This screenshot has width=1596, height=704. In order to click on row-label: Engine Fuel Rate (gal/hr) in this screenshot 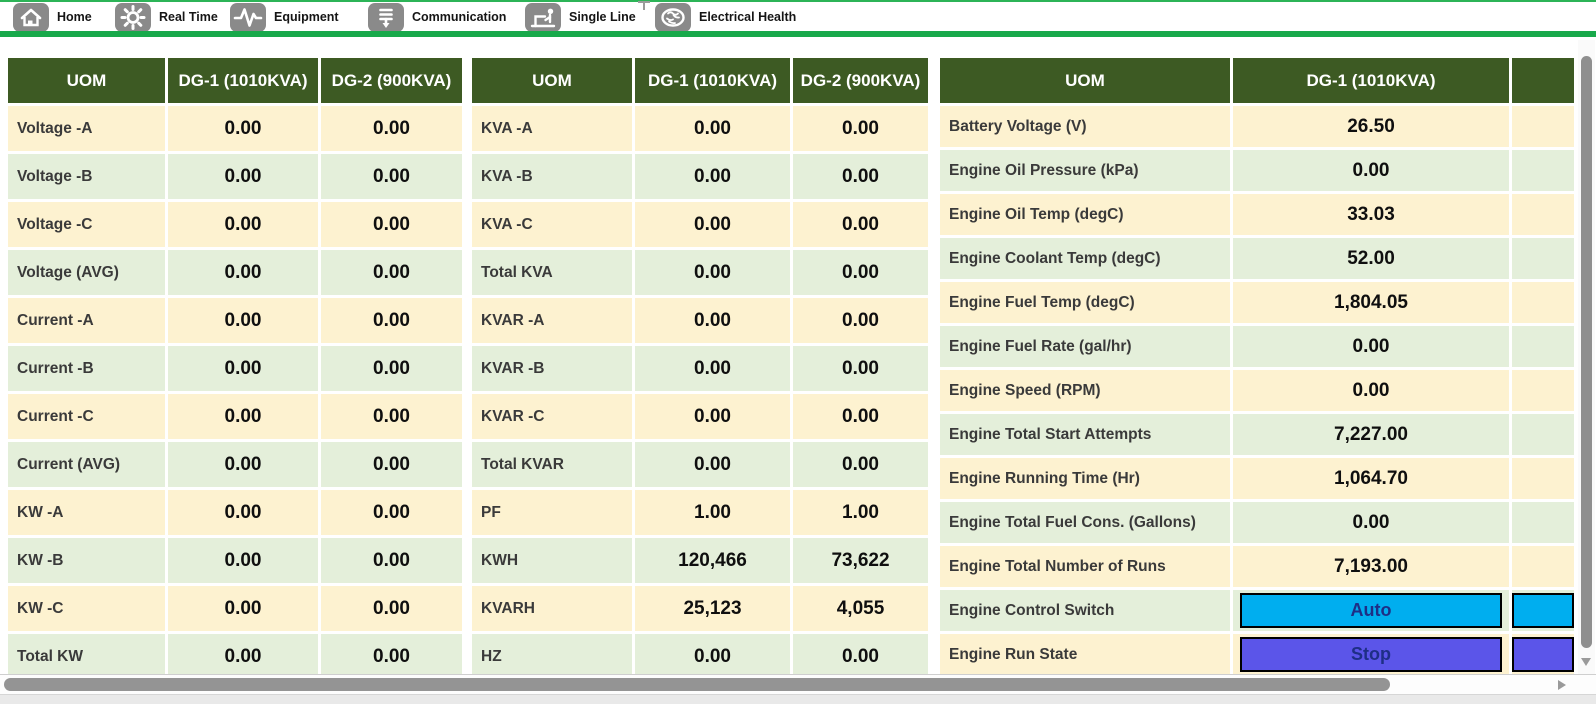, I will do `click(1085, 346)`.